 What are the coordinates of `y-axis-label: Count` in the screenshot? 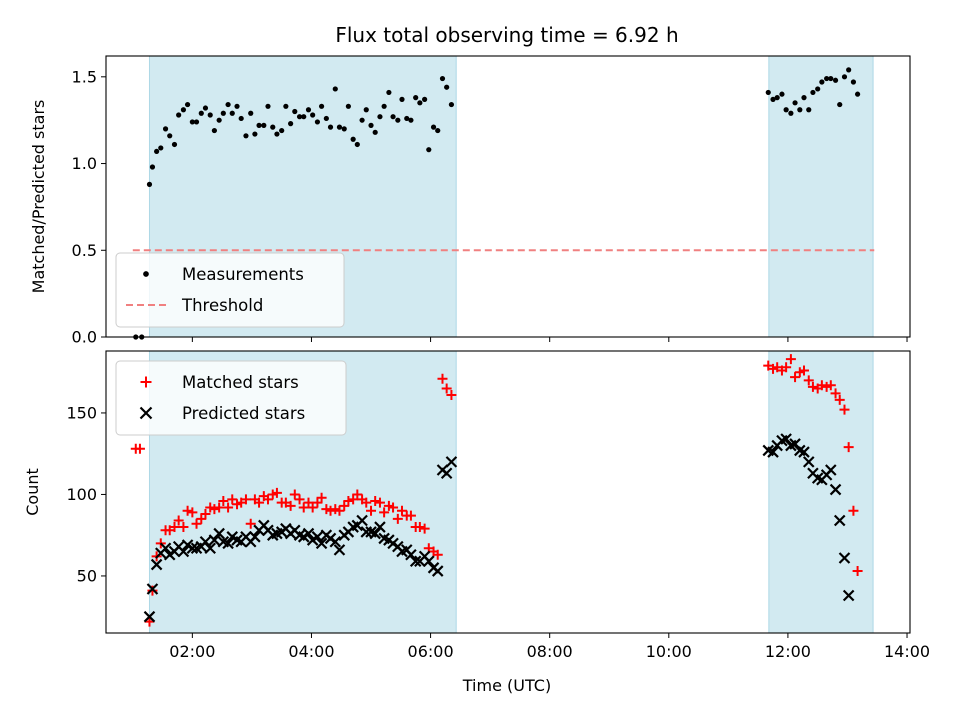 It's located at (32, 492).